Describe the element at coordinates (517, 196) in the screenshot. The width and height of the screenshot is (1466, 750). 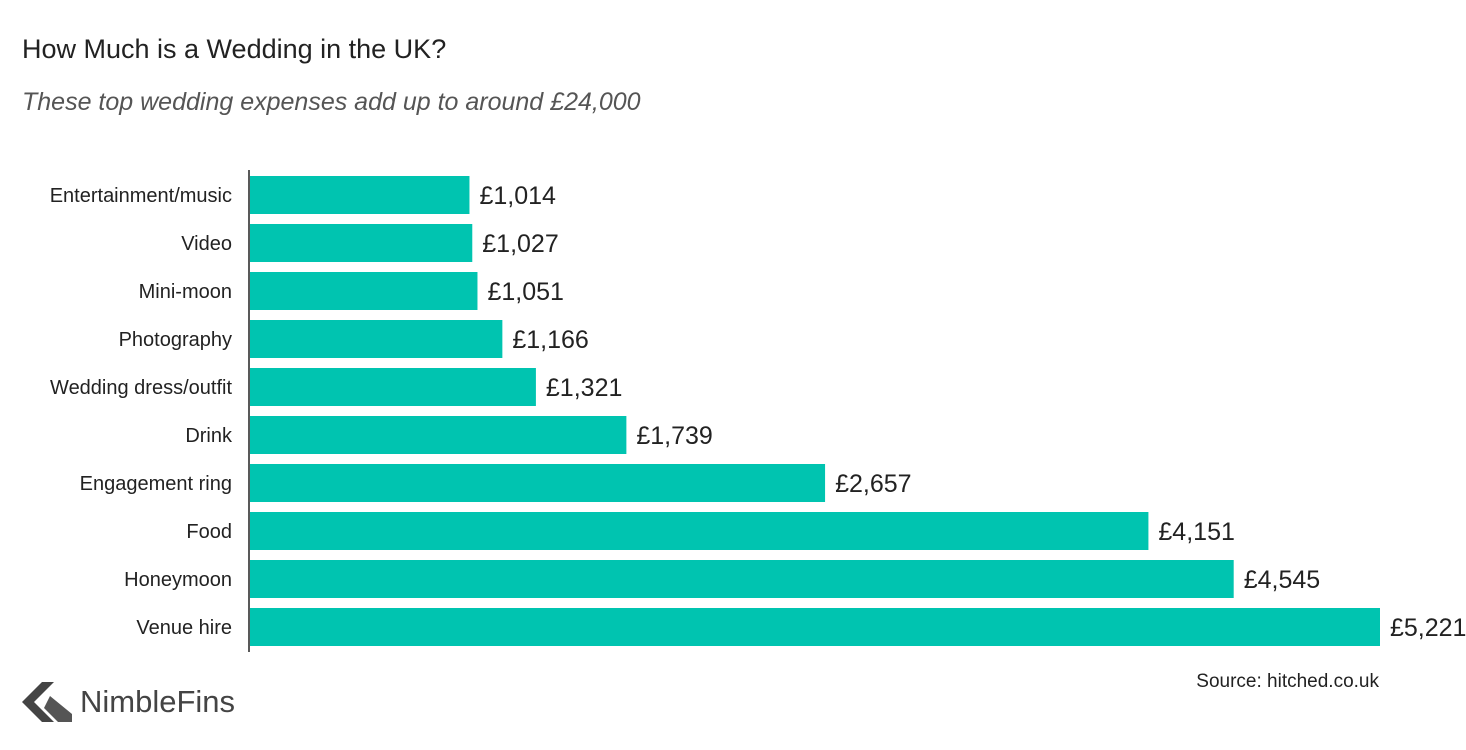
I see `value-label-0: £1,014` at that location.